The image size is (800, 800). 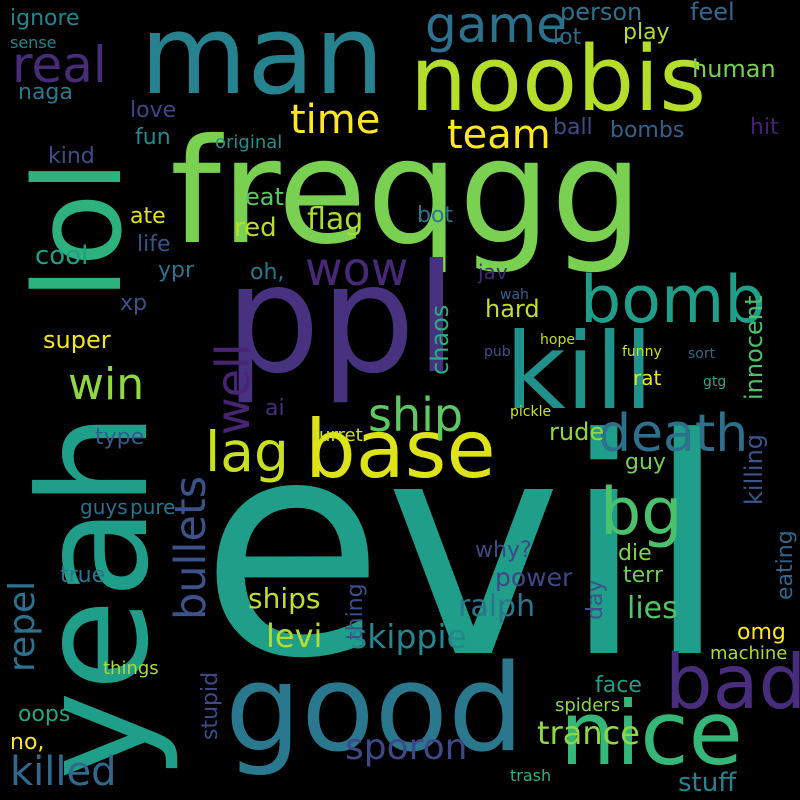 I want to click on word-good: good, so click(x=375, y=709).